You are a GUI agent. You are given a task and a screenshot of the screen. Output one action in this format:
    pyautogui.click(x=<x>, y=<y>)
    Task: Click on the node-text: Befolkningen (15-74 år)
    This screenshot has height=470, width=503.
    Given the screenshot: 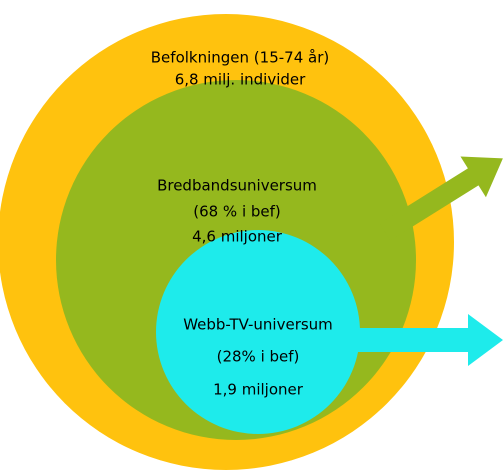 What is the action you would take?
    pyautogui.click(x=240, y=58)
    